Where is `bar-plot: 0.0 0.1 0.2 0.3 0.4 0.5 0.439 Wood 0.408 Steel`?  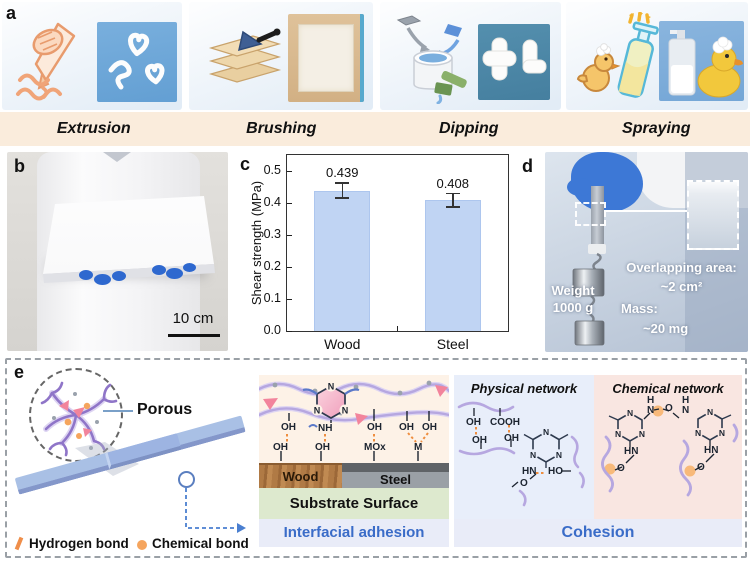 bar-plot: 0.0 0.1 0.2 0.3 0.4 0.5 0.439 Wood 0.408 Steel is located at coordinates (386, 253).